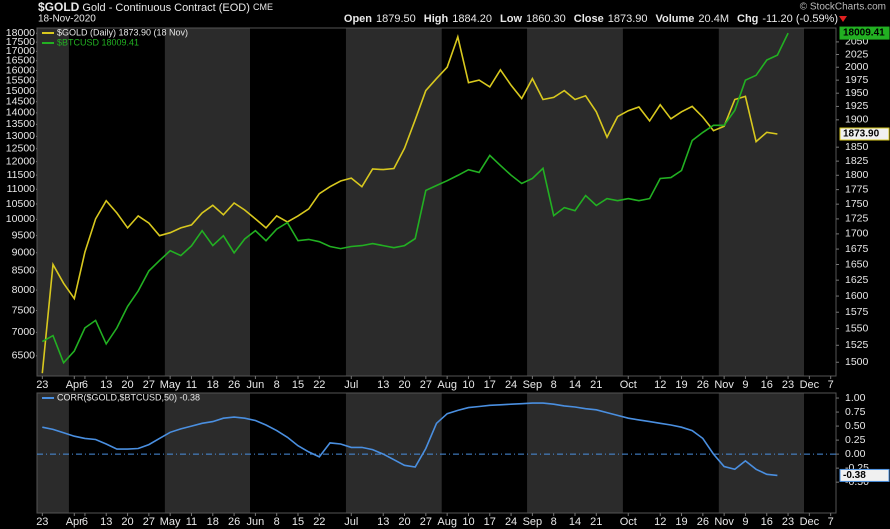  Describe the element at coordinates (857, 264) in the screenshot. I see `y2-tick-label: 1650` at that location.